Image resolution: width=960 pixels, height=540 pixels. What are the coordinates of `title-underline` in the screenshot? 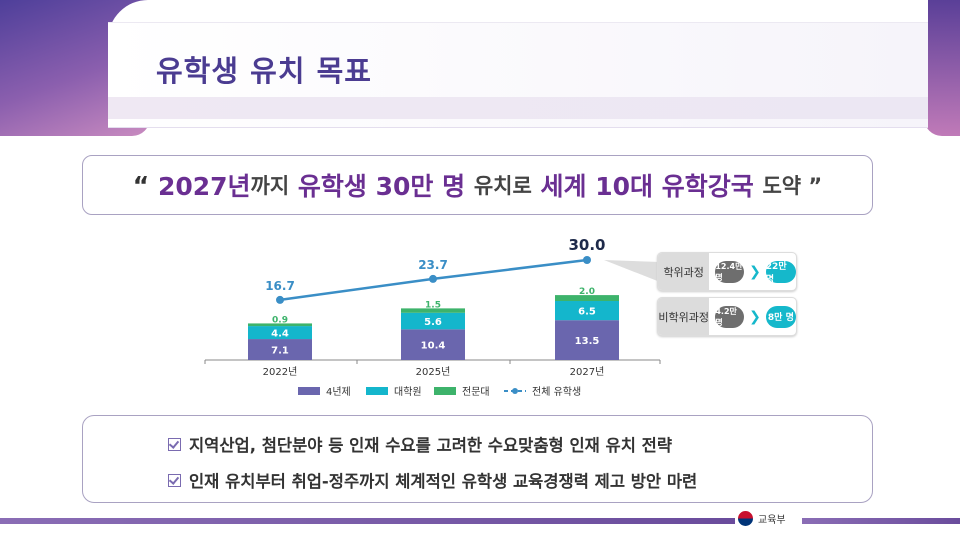 It's located at (518, 108).